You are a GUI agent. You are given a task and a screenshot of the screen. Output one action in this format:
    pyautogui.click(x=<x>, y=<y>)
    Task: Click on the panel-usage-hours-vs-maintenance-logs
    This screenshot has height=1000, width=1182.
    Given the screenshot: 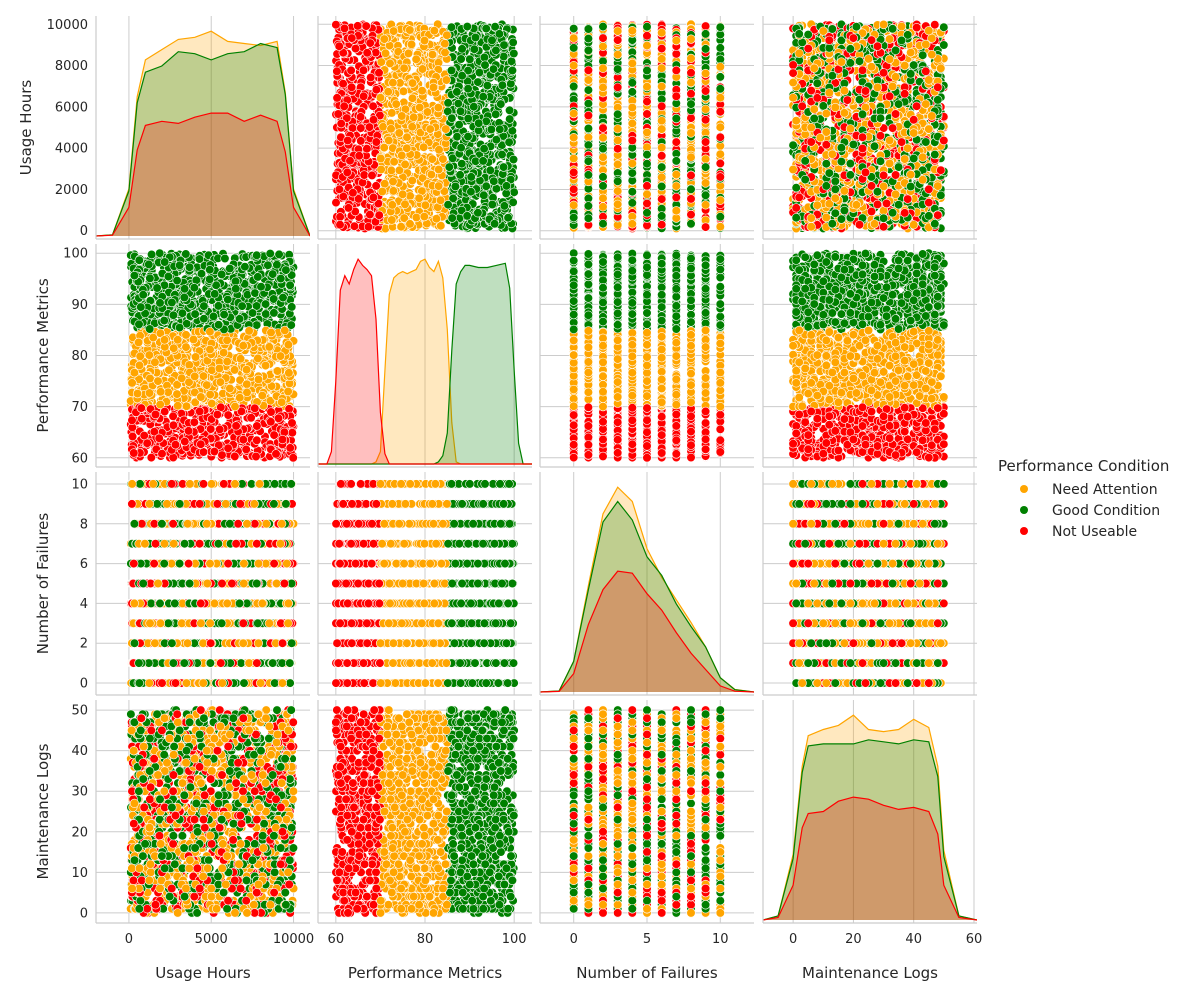 What is the action you would take?
    pyautogui.click(x=869, y=128)
    